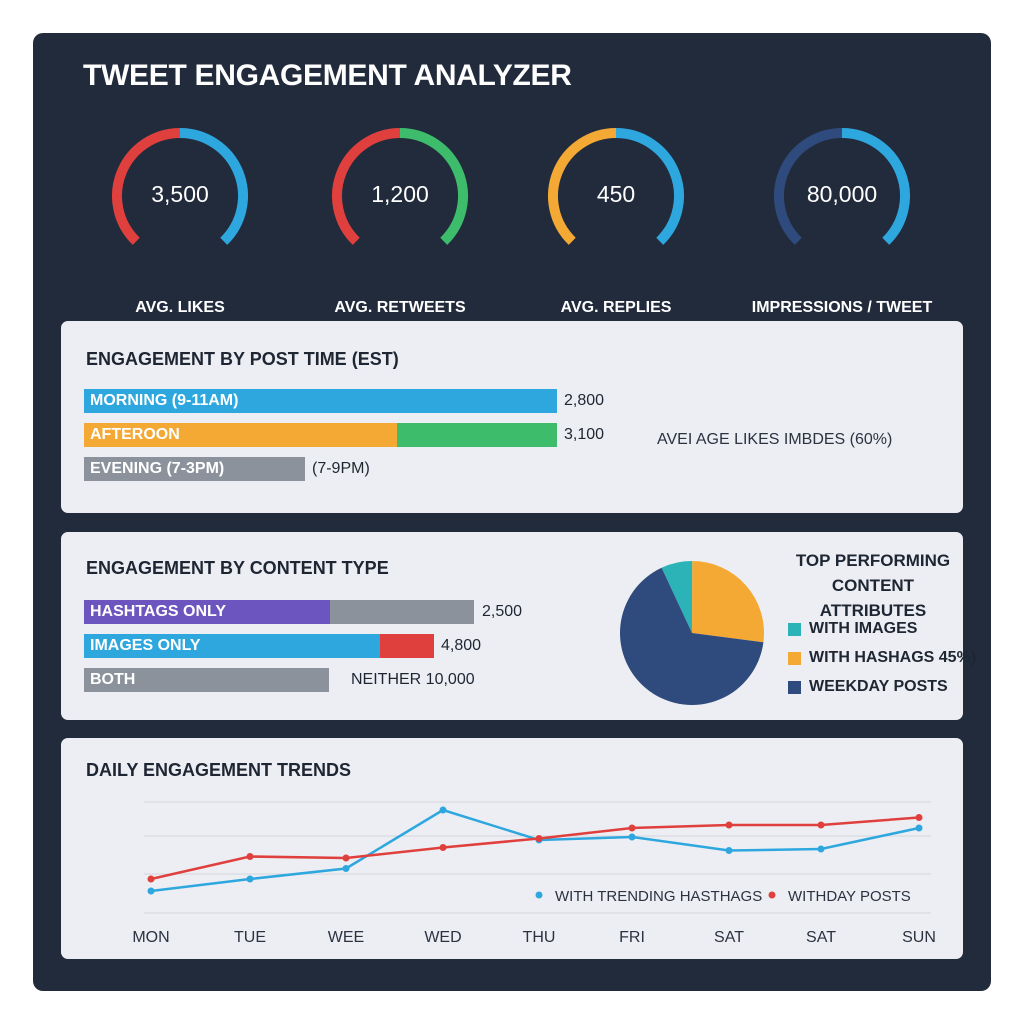 This screenshot has height=1024, width=1024. Describe the element at coordinates (442, 937) in the screenshot. I see `x-tick-label: WED` at that location.